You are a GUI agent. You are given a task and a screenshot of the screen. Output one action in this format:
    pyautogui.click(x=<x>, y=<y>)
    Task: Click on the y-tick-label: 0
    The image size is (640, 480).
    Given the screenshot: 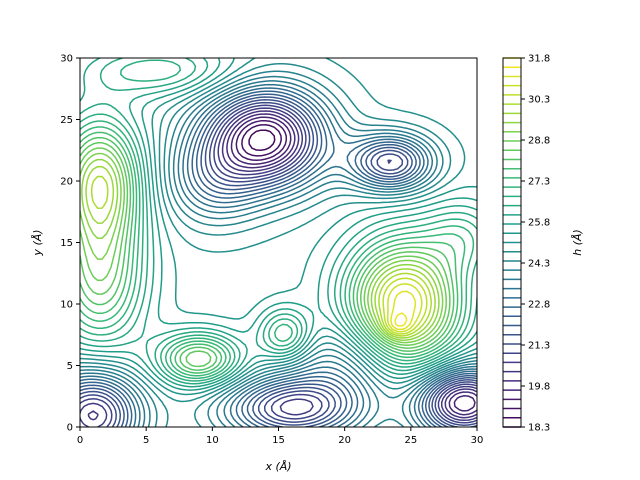 What is the action you would take?
    pyautogui.click(x=70, y=428)
    